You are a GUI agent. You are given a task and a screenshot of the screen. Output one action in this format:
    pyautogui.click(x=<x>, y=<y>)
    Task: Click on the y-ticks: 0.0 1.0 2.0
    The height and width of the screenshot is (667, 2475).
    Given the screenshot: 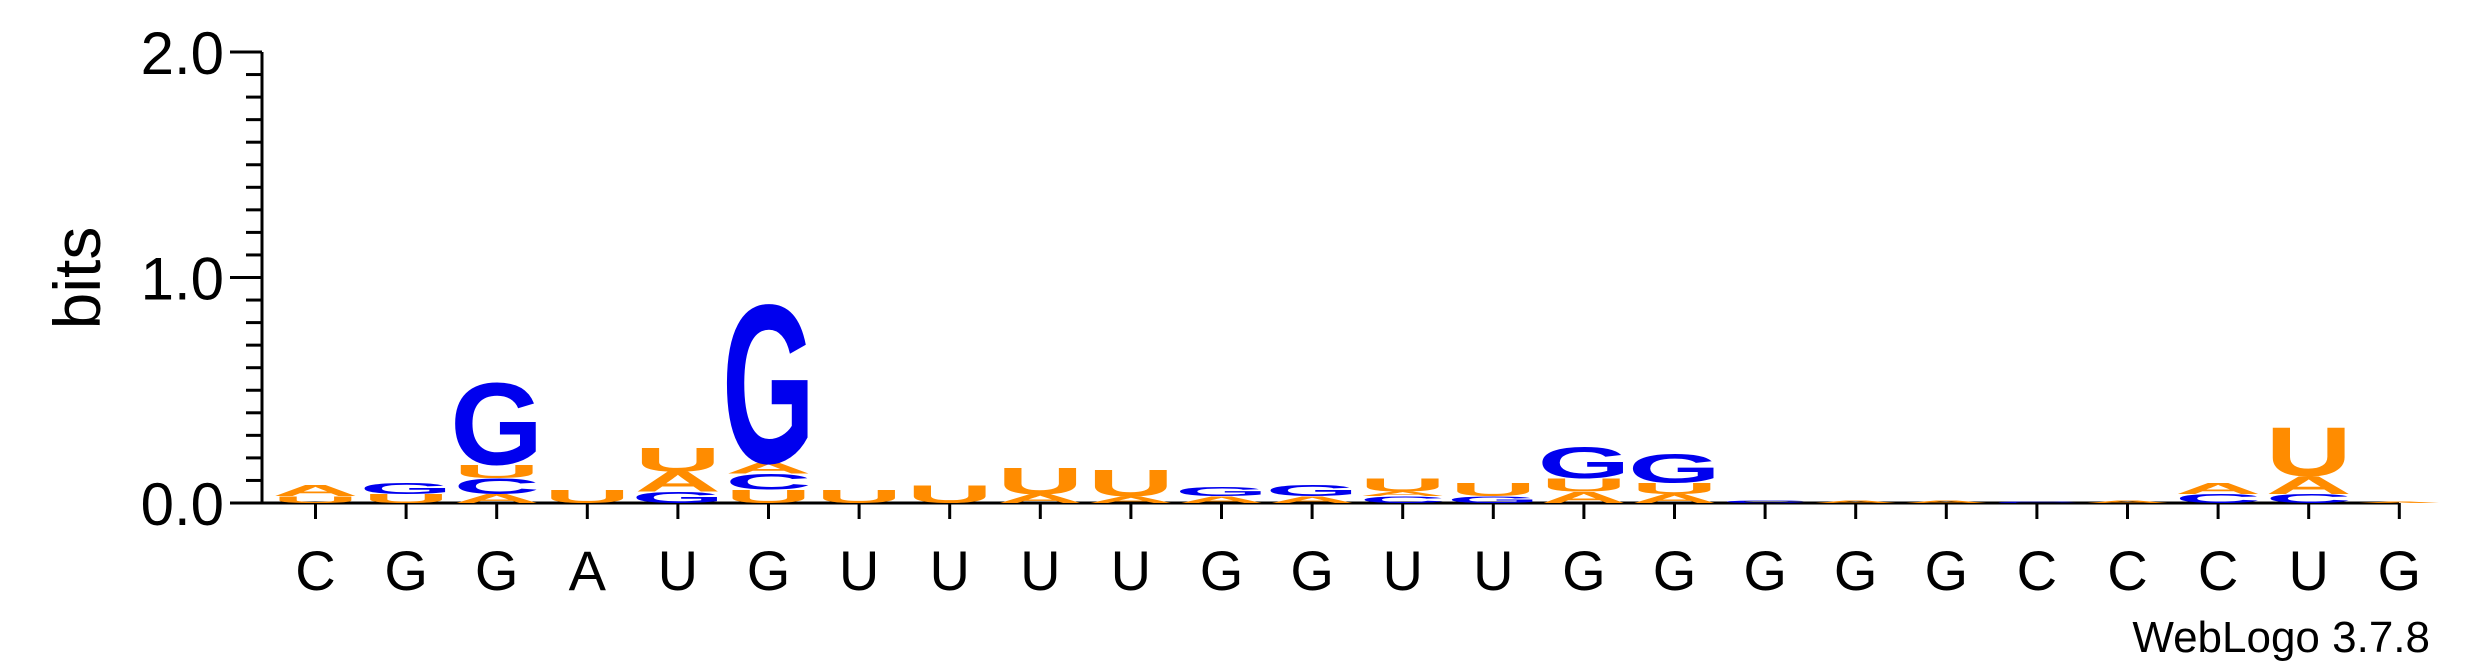 What is the action you would take?
    pyautogui.click(x=201, y=279)
    